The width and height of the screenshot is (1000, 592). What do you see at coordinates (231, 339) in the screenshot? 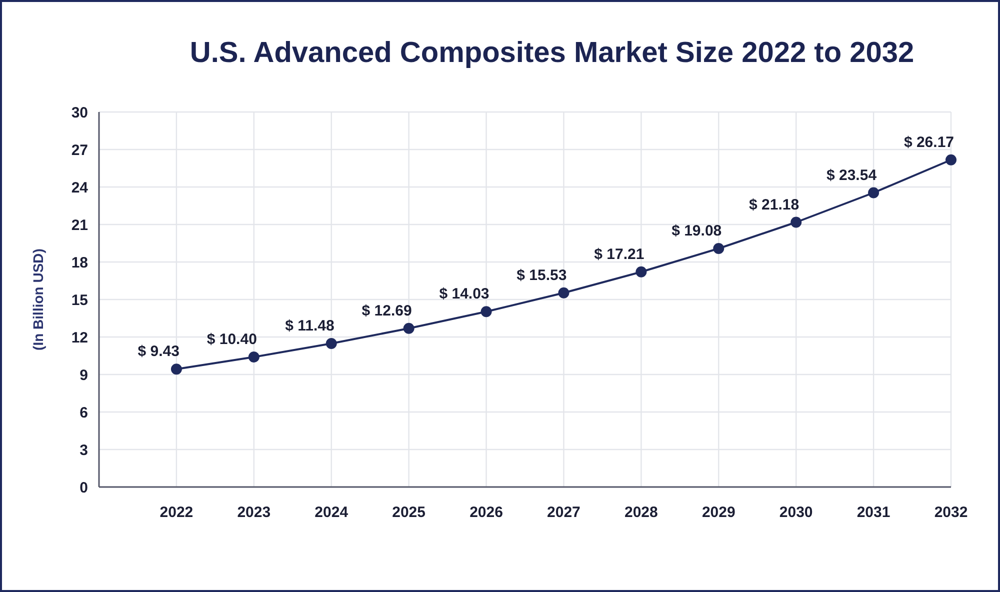
I see `data-label: $ 10.40` at bounding box center [231, 339].